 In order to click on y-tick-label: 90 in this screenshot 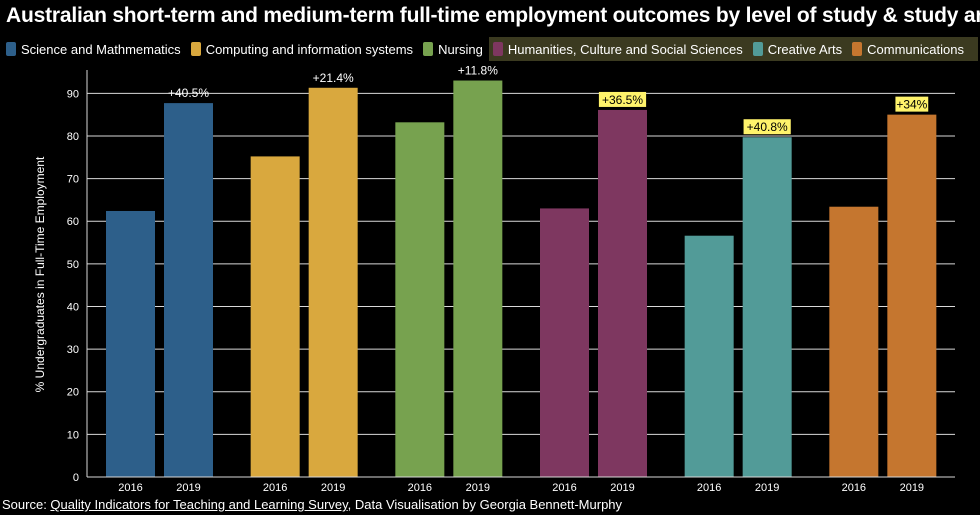, I will do `click(73, 94)`.